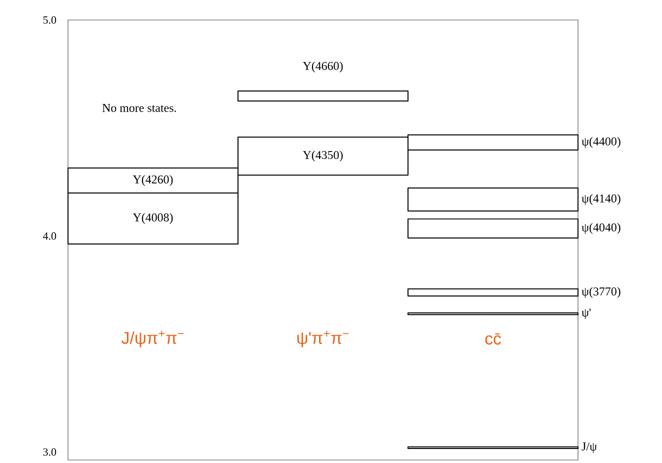  What do you see at coordinates (49, 236) in the screenshot?
I see `y-tick-label: 4.0` at bounding box center [49, 236].